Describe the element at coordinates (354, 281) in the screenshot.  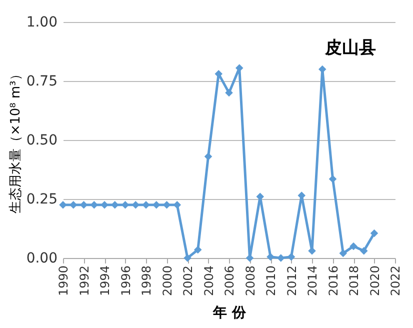
I see `x-tick-label: 2018` at that location.